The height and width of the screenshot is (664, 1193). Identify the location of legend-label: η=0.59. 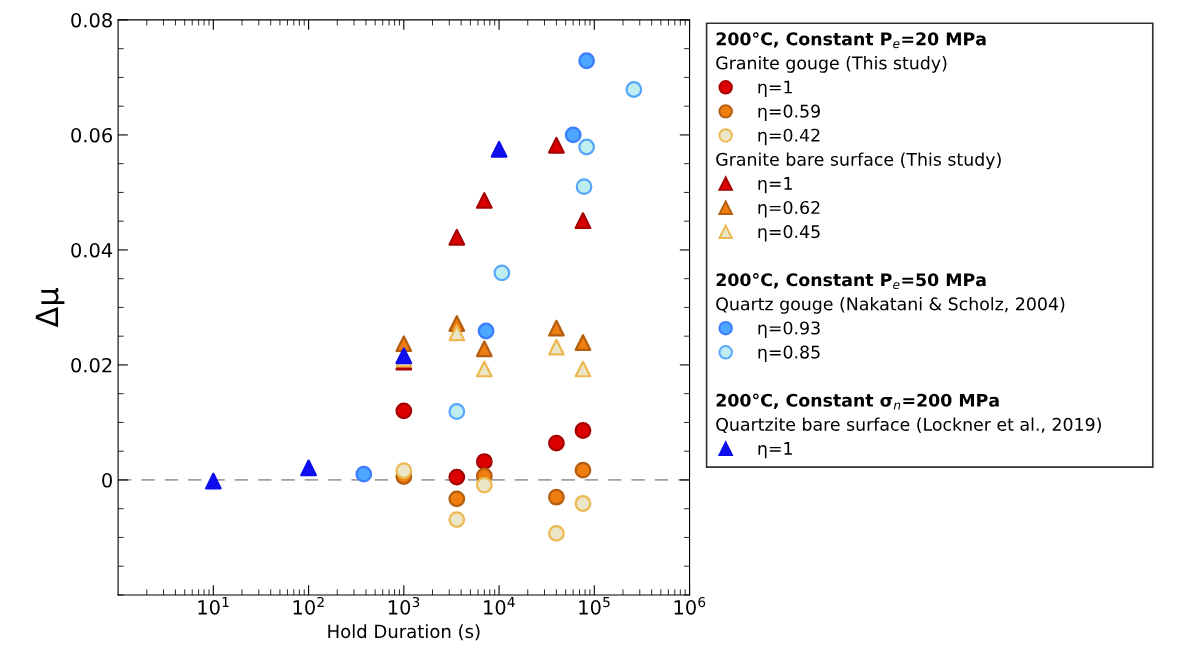
(789, 113).